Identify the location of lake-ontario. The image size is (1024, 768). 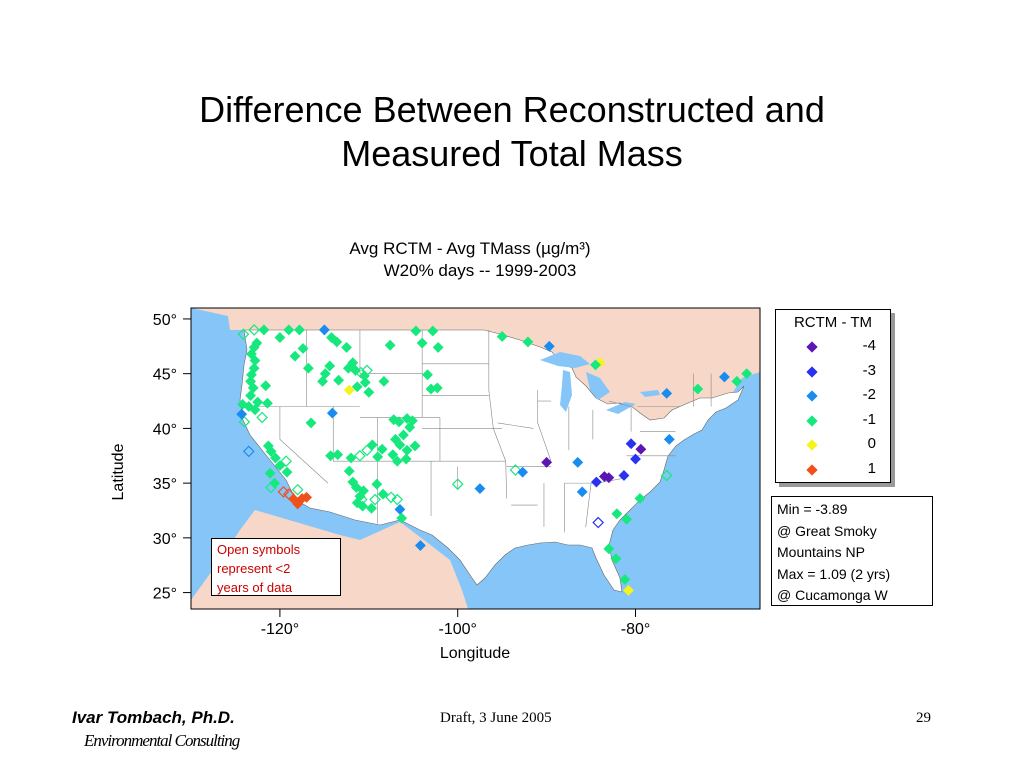
(650, 393).